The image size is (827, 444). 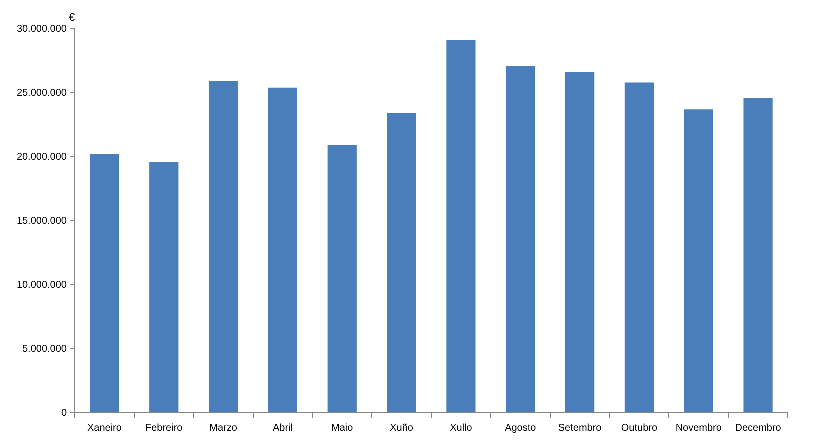 I want to click on x-tick-label: Xaneiro, so click(x=104, y=428).